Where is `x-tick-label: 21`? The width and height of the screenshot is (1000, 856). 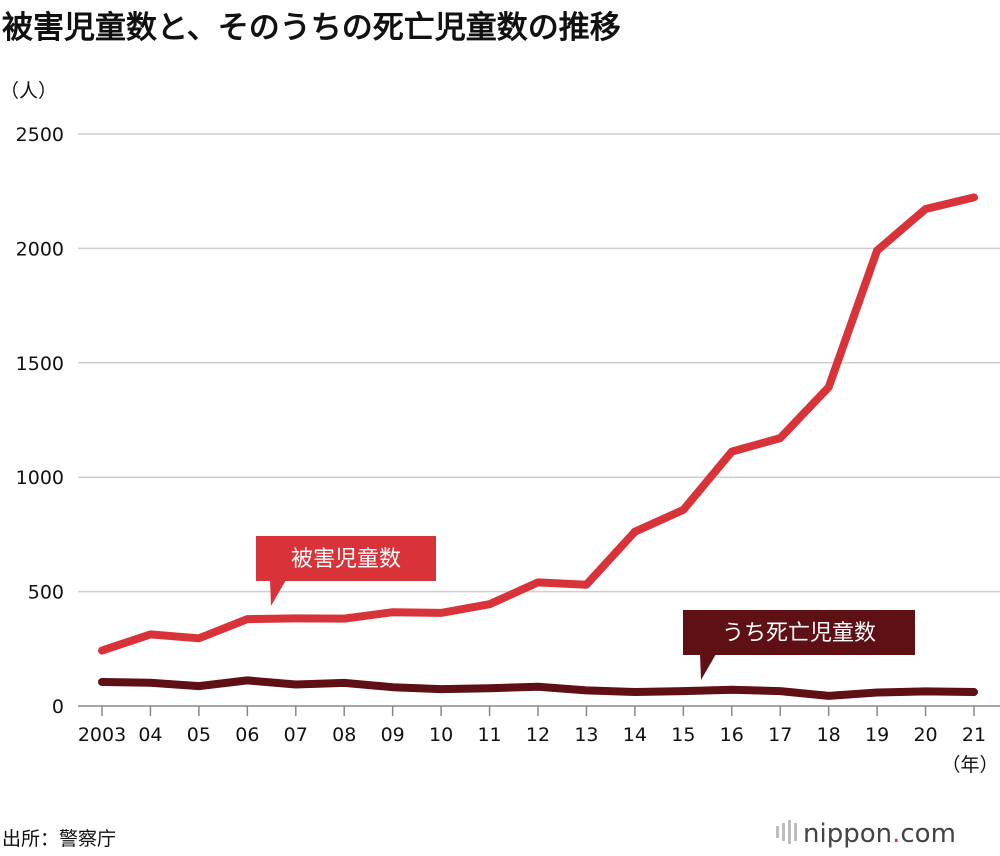
x-tick-label: 21 is located at coordinates (974, 735).